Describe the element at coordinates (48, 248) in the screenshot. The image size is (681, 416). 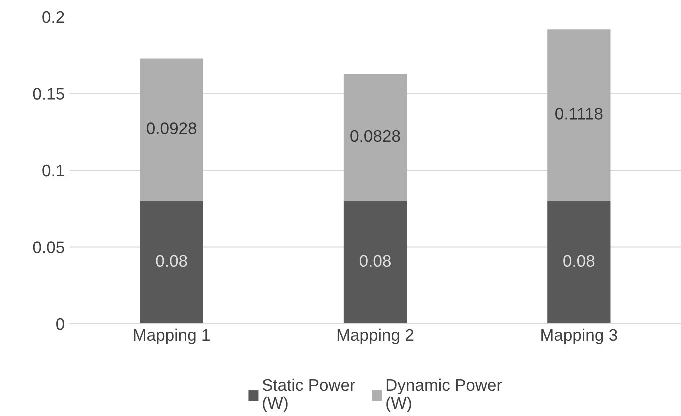
I see `y-tick-label: 0.05` at that location.